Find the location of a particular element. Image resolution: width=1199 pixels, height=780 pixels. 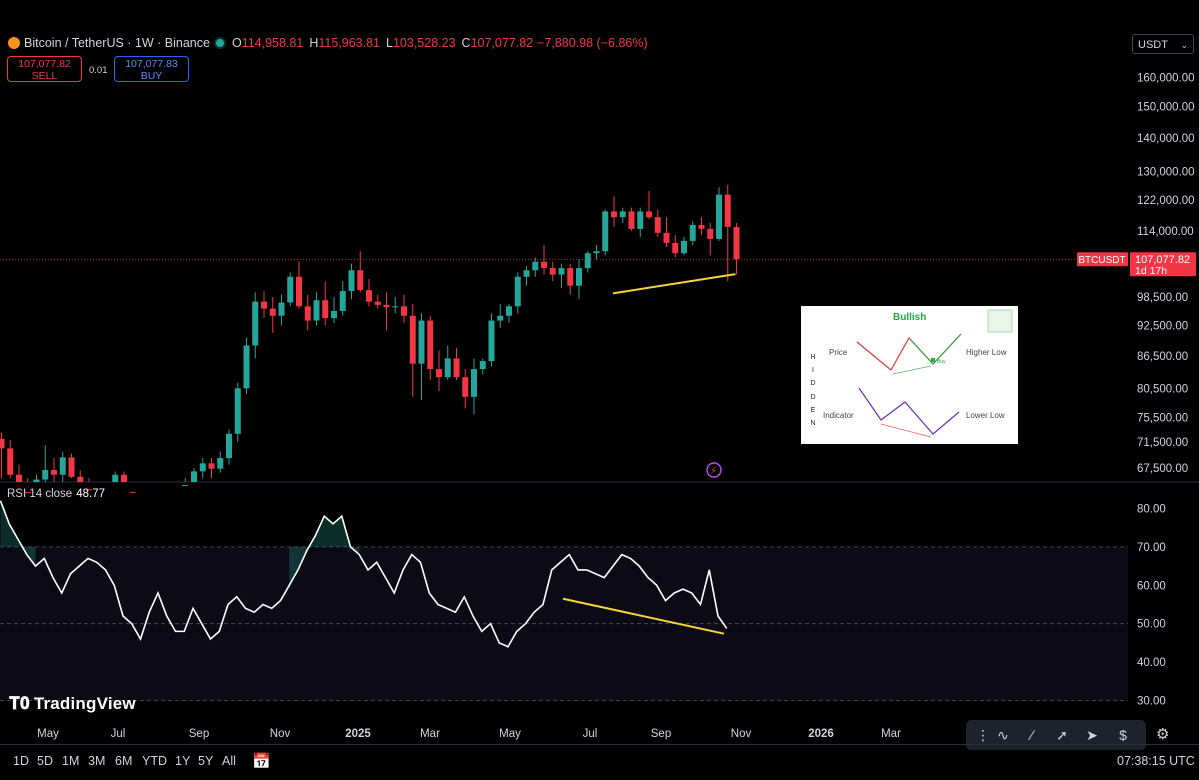

inset-higher-low-label: Higher Low is located at coordinates (986, 352).